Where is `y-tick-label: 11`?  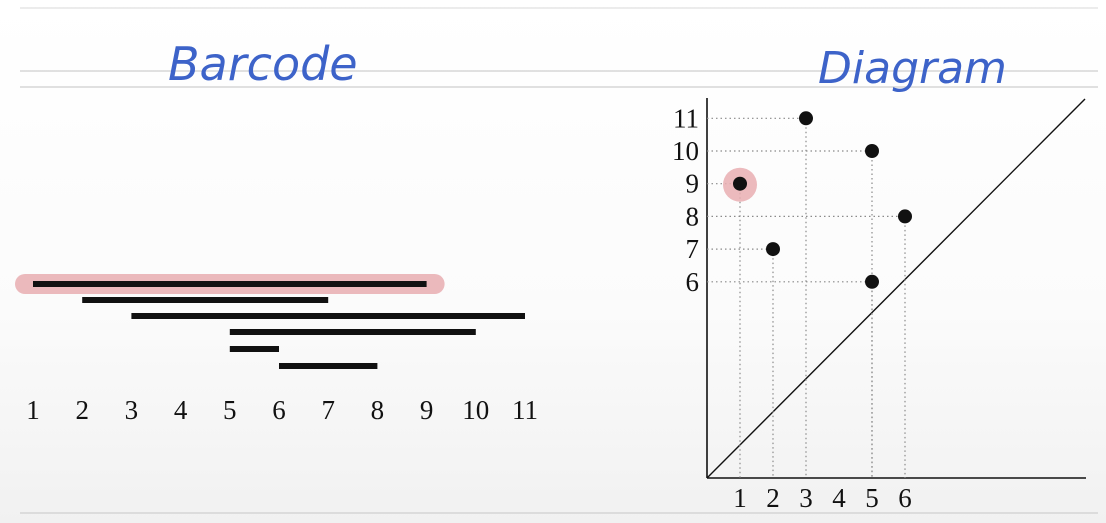 y-tick-label: 11 is located at coordinates (686, 118).